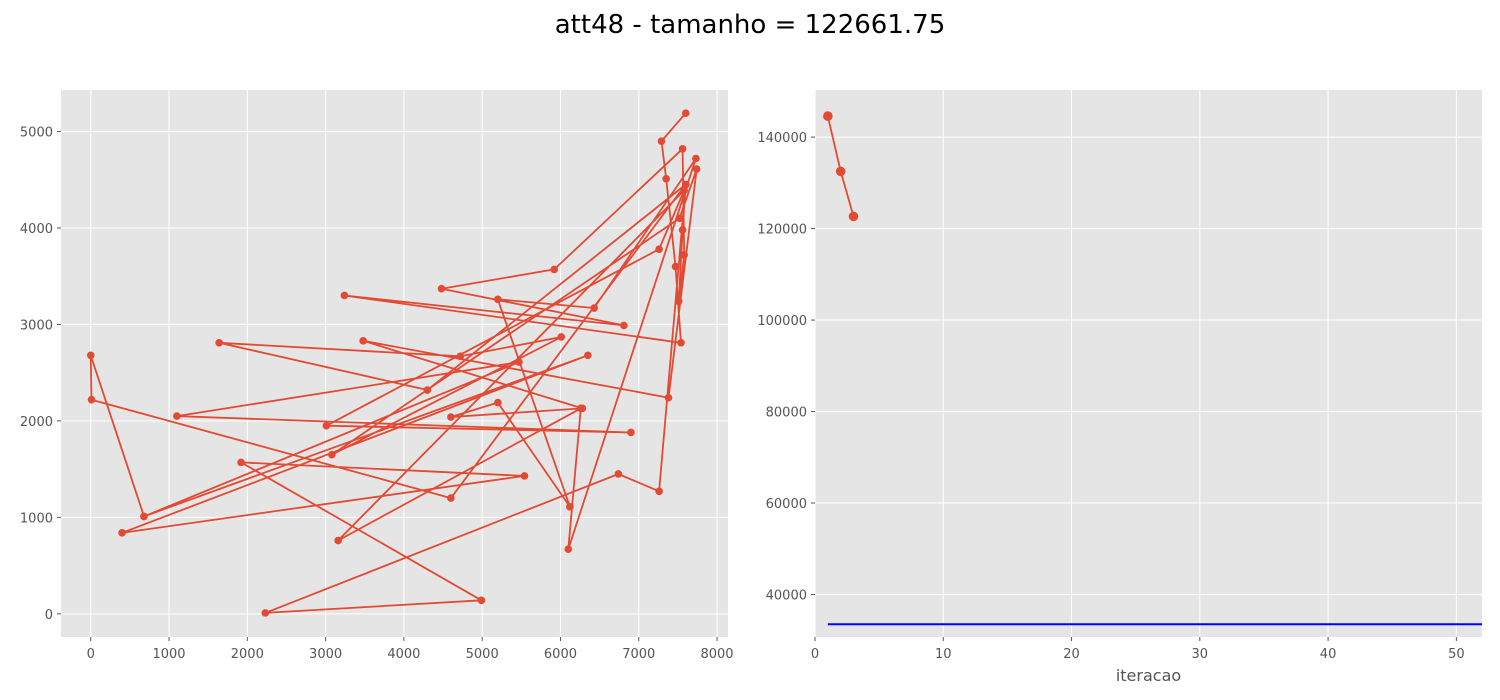 This screenshot has width=1500, height=700. What do you see at coordinates (1456, 654) in the screenshot?
I see `progress-xtick-label: 50` at bounding box center [1456, 654].